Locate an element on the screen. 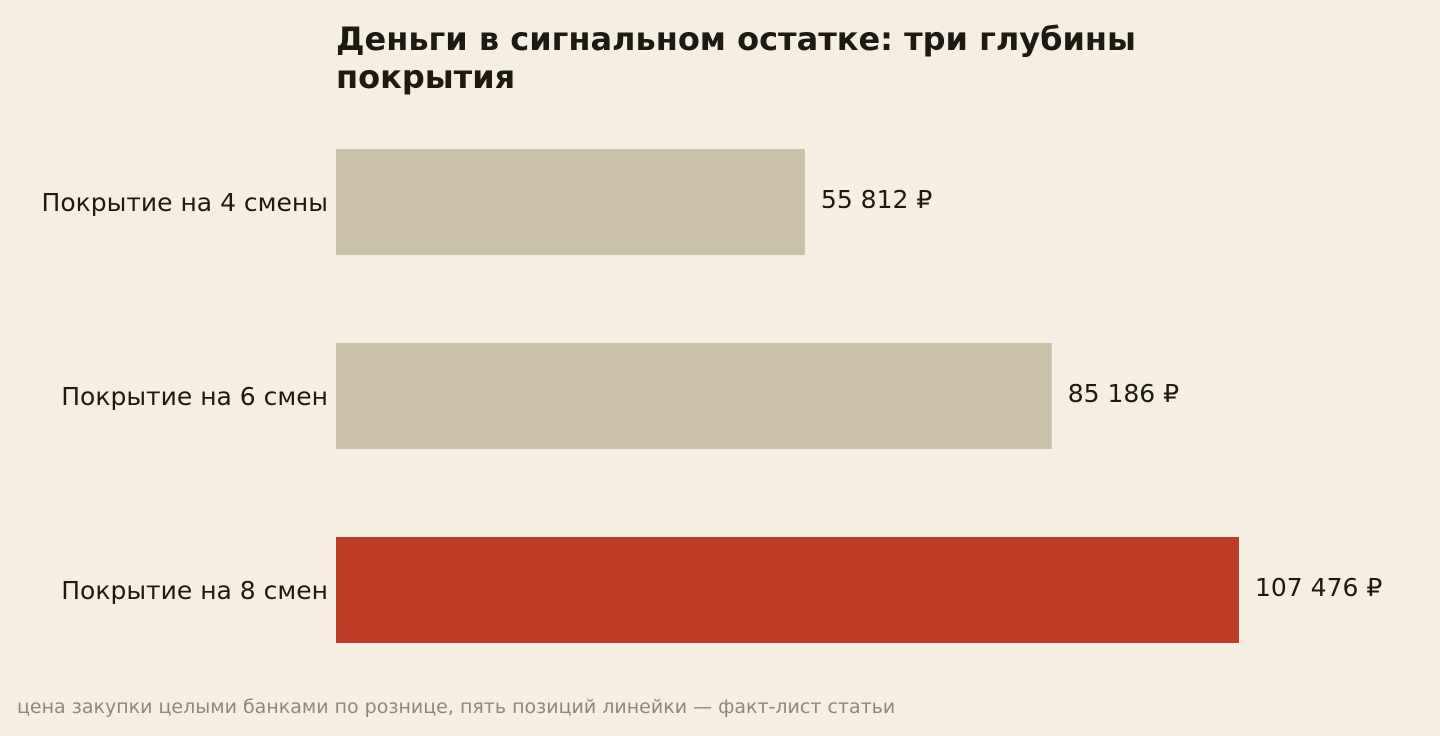 The image size is (1440, 736). value-label-1: 55 812 ₽ is located at coordinates (876, 199).